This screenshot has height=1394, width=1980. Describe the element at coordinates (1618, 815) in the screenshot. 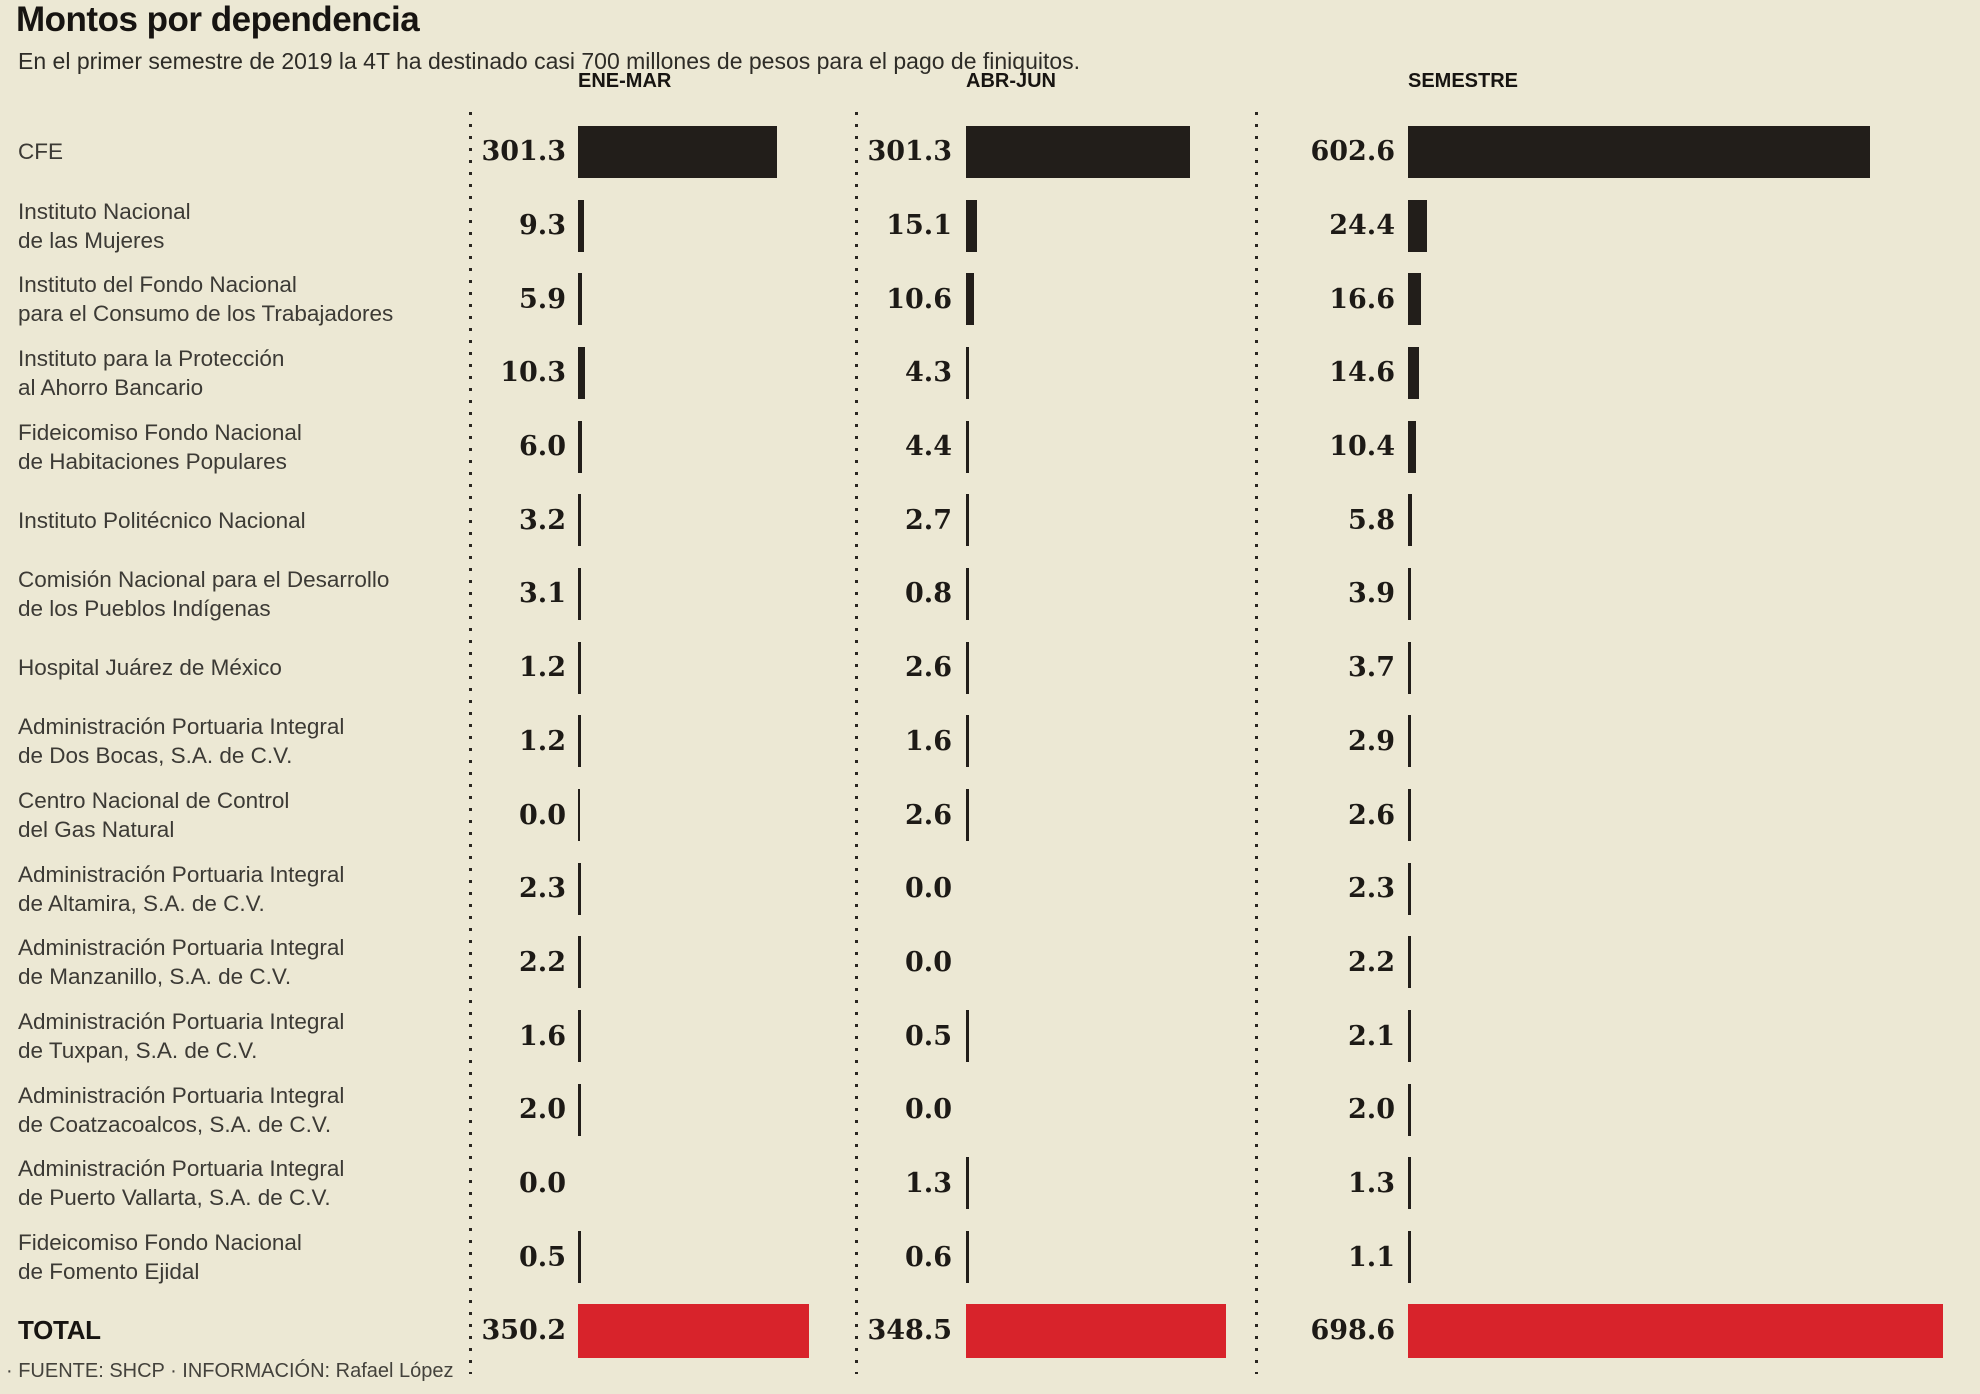

I see `cell-semestre: 2.6` at that location.